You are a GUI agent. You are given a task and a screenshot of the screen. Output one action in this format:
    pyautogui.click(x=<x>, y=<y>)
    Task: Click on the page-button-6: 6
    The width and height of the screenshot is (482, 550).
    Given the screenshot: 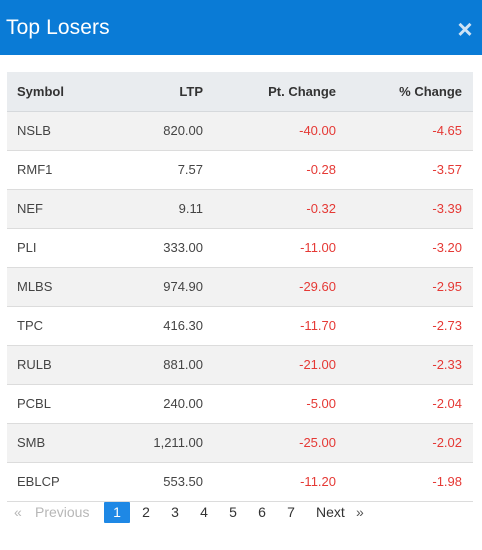 What is the action you would take?
    pyautogui.click(x=262, y=511)
    